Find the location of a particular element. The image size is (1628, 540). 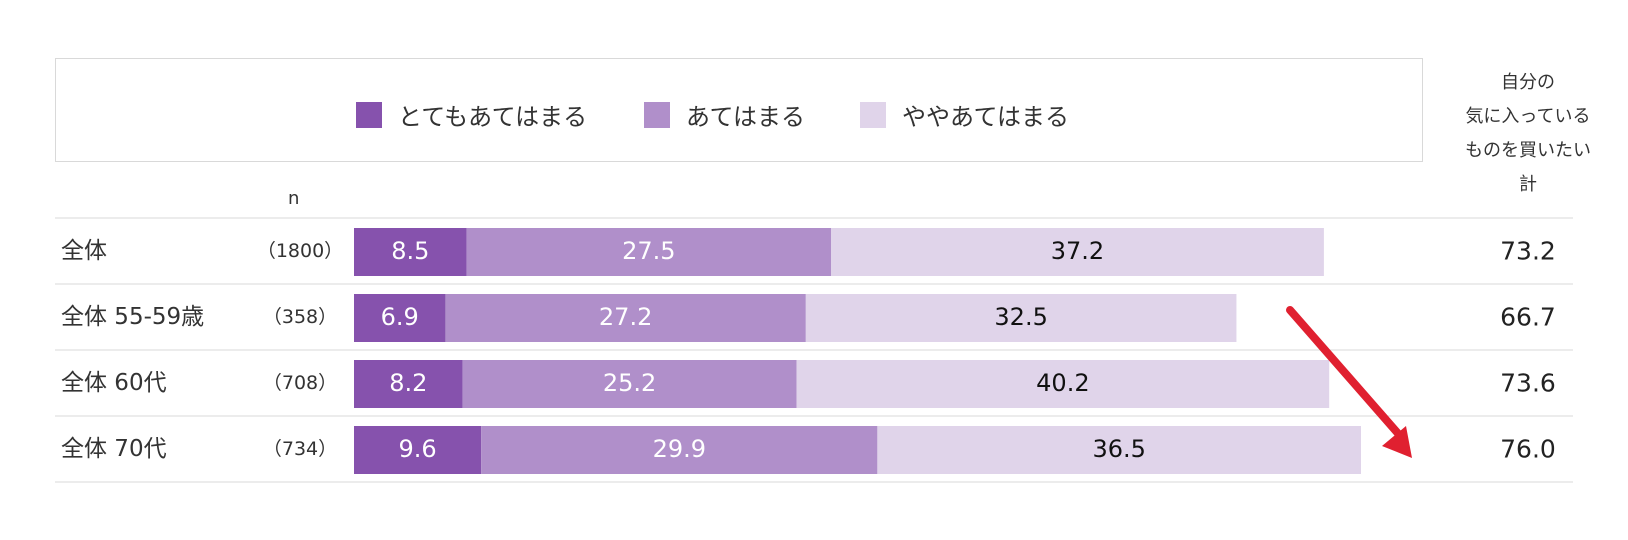

data-label: 29.9 is located at coordinates (679, 449).